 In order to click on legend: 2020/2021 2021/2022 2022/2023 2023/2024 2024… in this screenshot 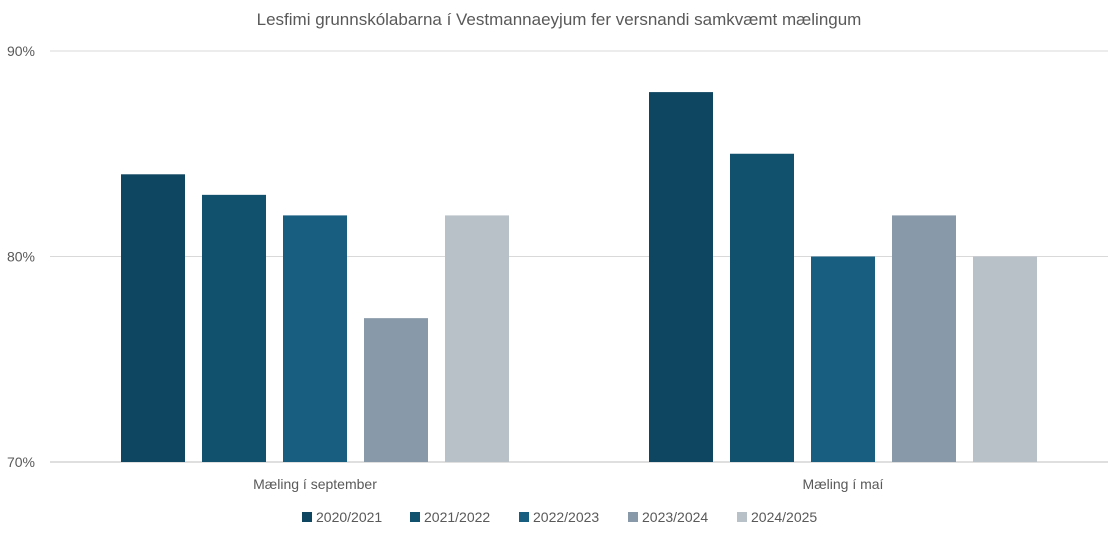, I will do `click(559, 517)`.